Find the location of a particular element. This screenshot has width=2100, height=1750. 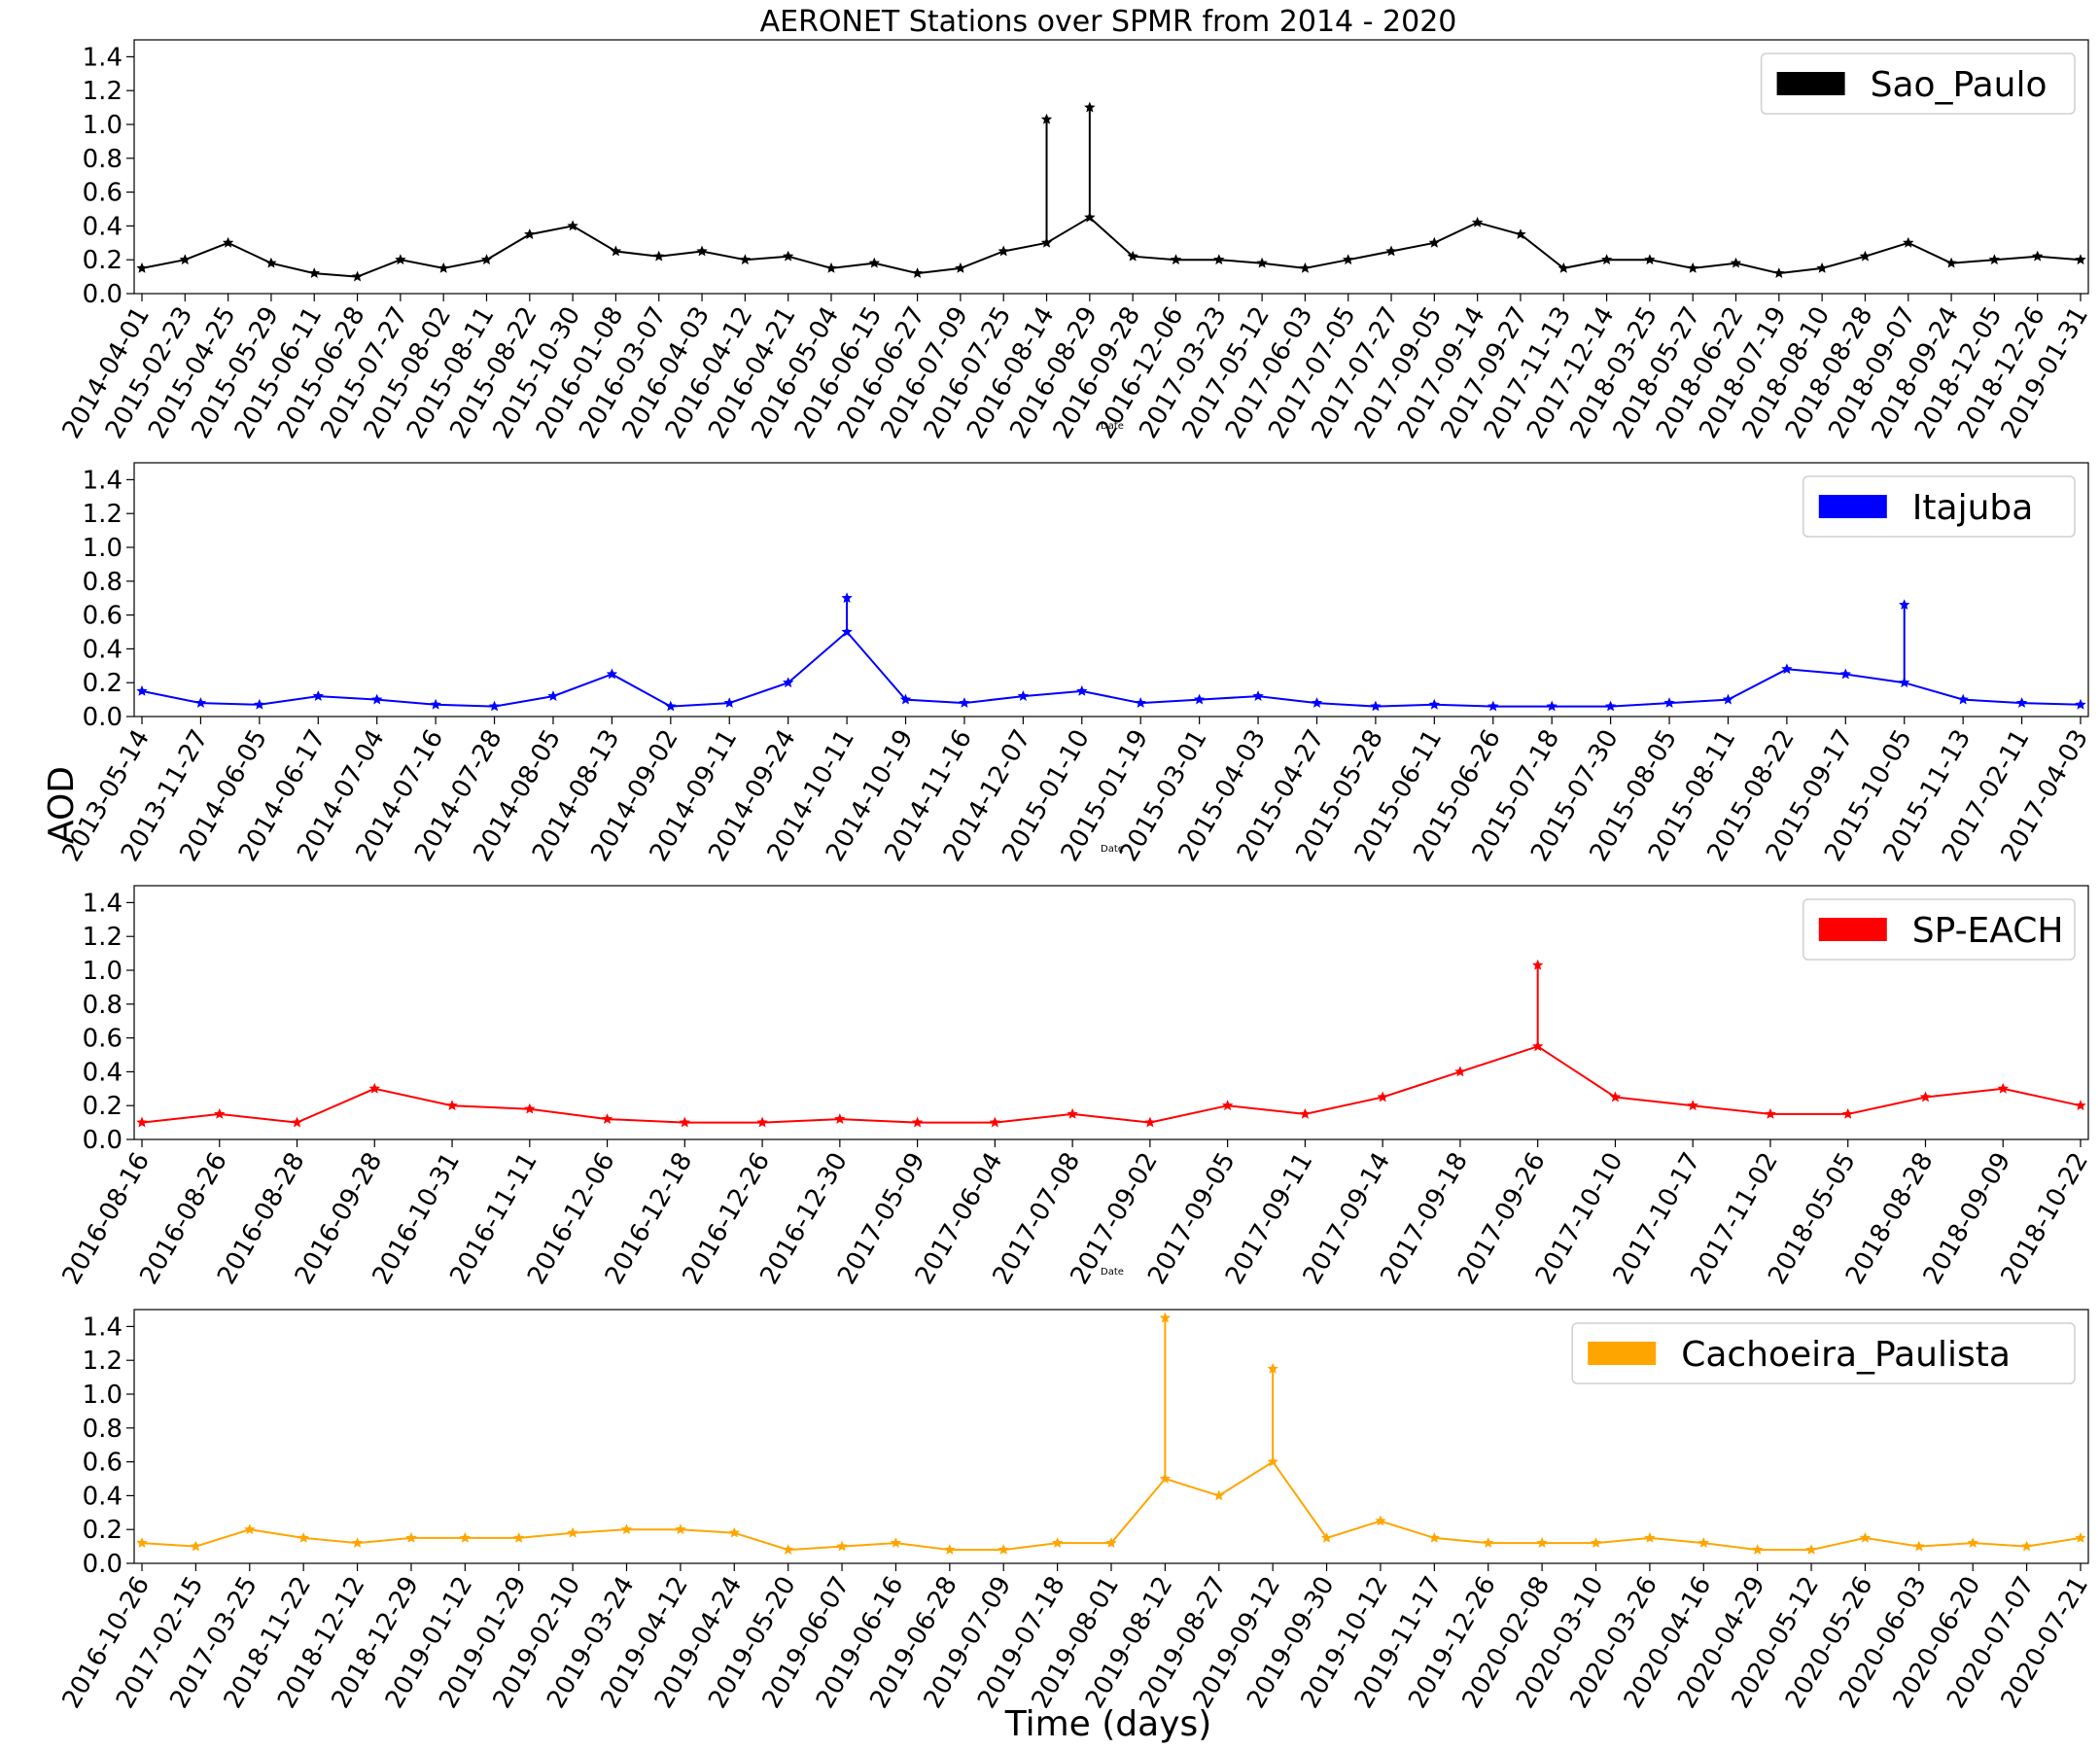

y-tick-label: 0.4 is located at coordinates (102, 1496).